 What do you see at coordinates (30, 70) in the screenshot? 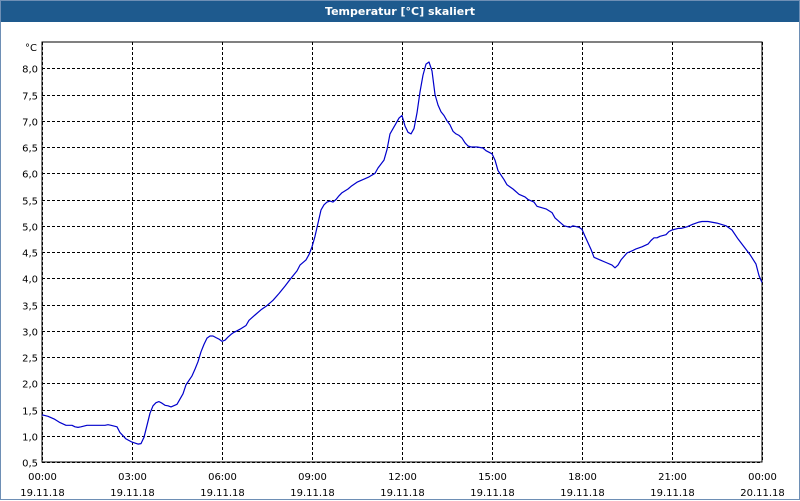
I see `y-tick-label: 8,0` at bounding box center [30, 70].